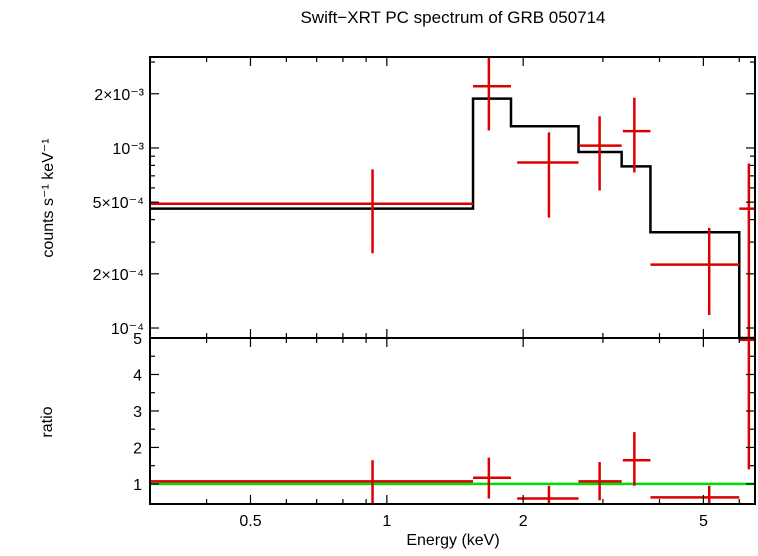 This screenshot has height=556, width=758. What do you see at coordinates (127, 329) in the screenshot?
I see `y-tick-label: 10⁻⁴` at bounding box center [127, 329].